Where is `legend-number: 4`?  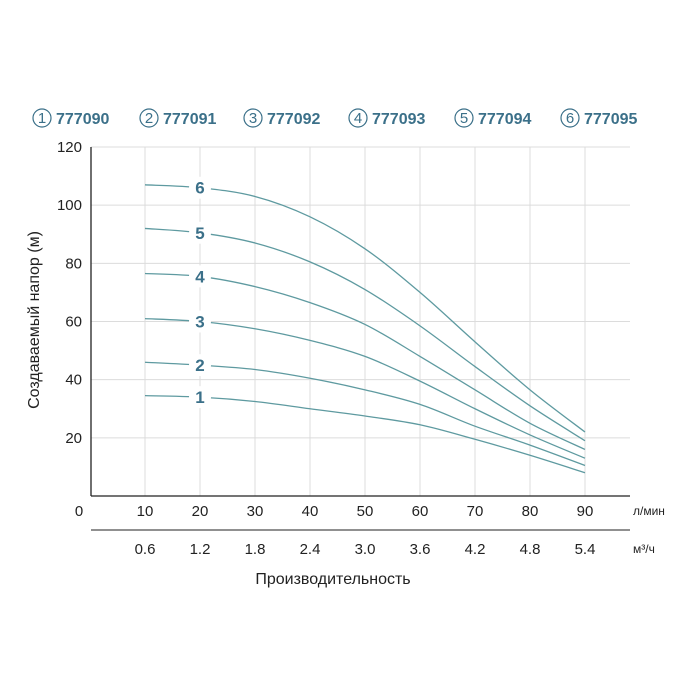
legend-number: 4 is located at coordinates (358, 118).